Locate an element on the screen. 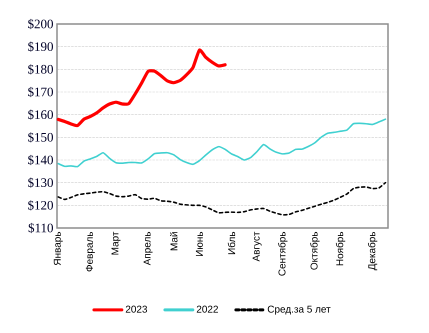 The width and height of the screenshot is (429, 333). y-tick-label: $110 is located at coordinates (40, 228).